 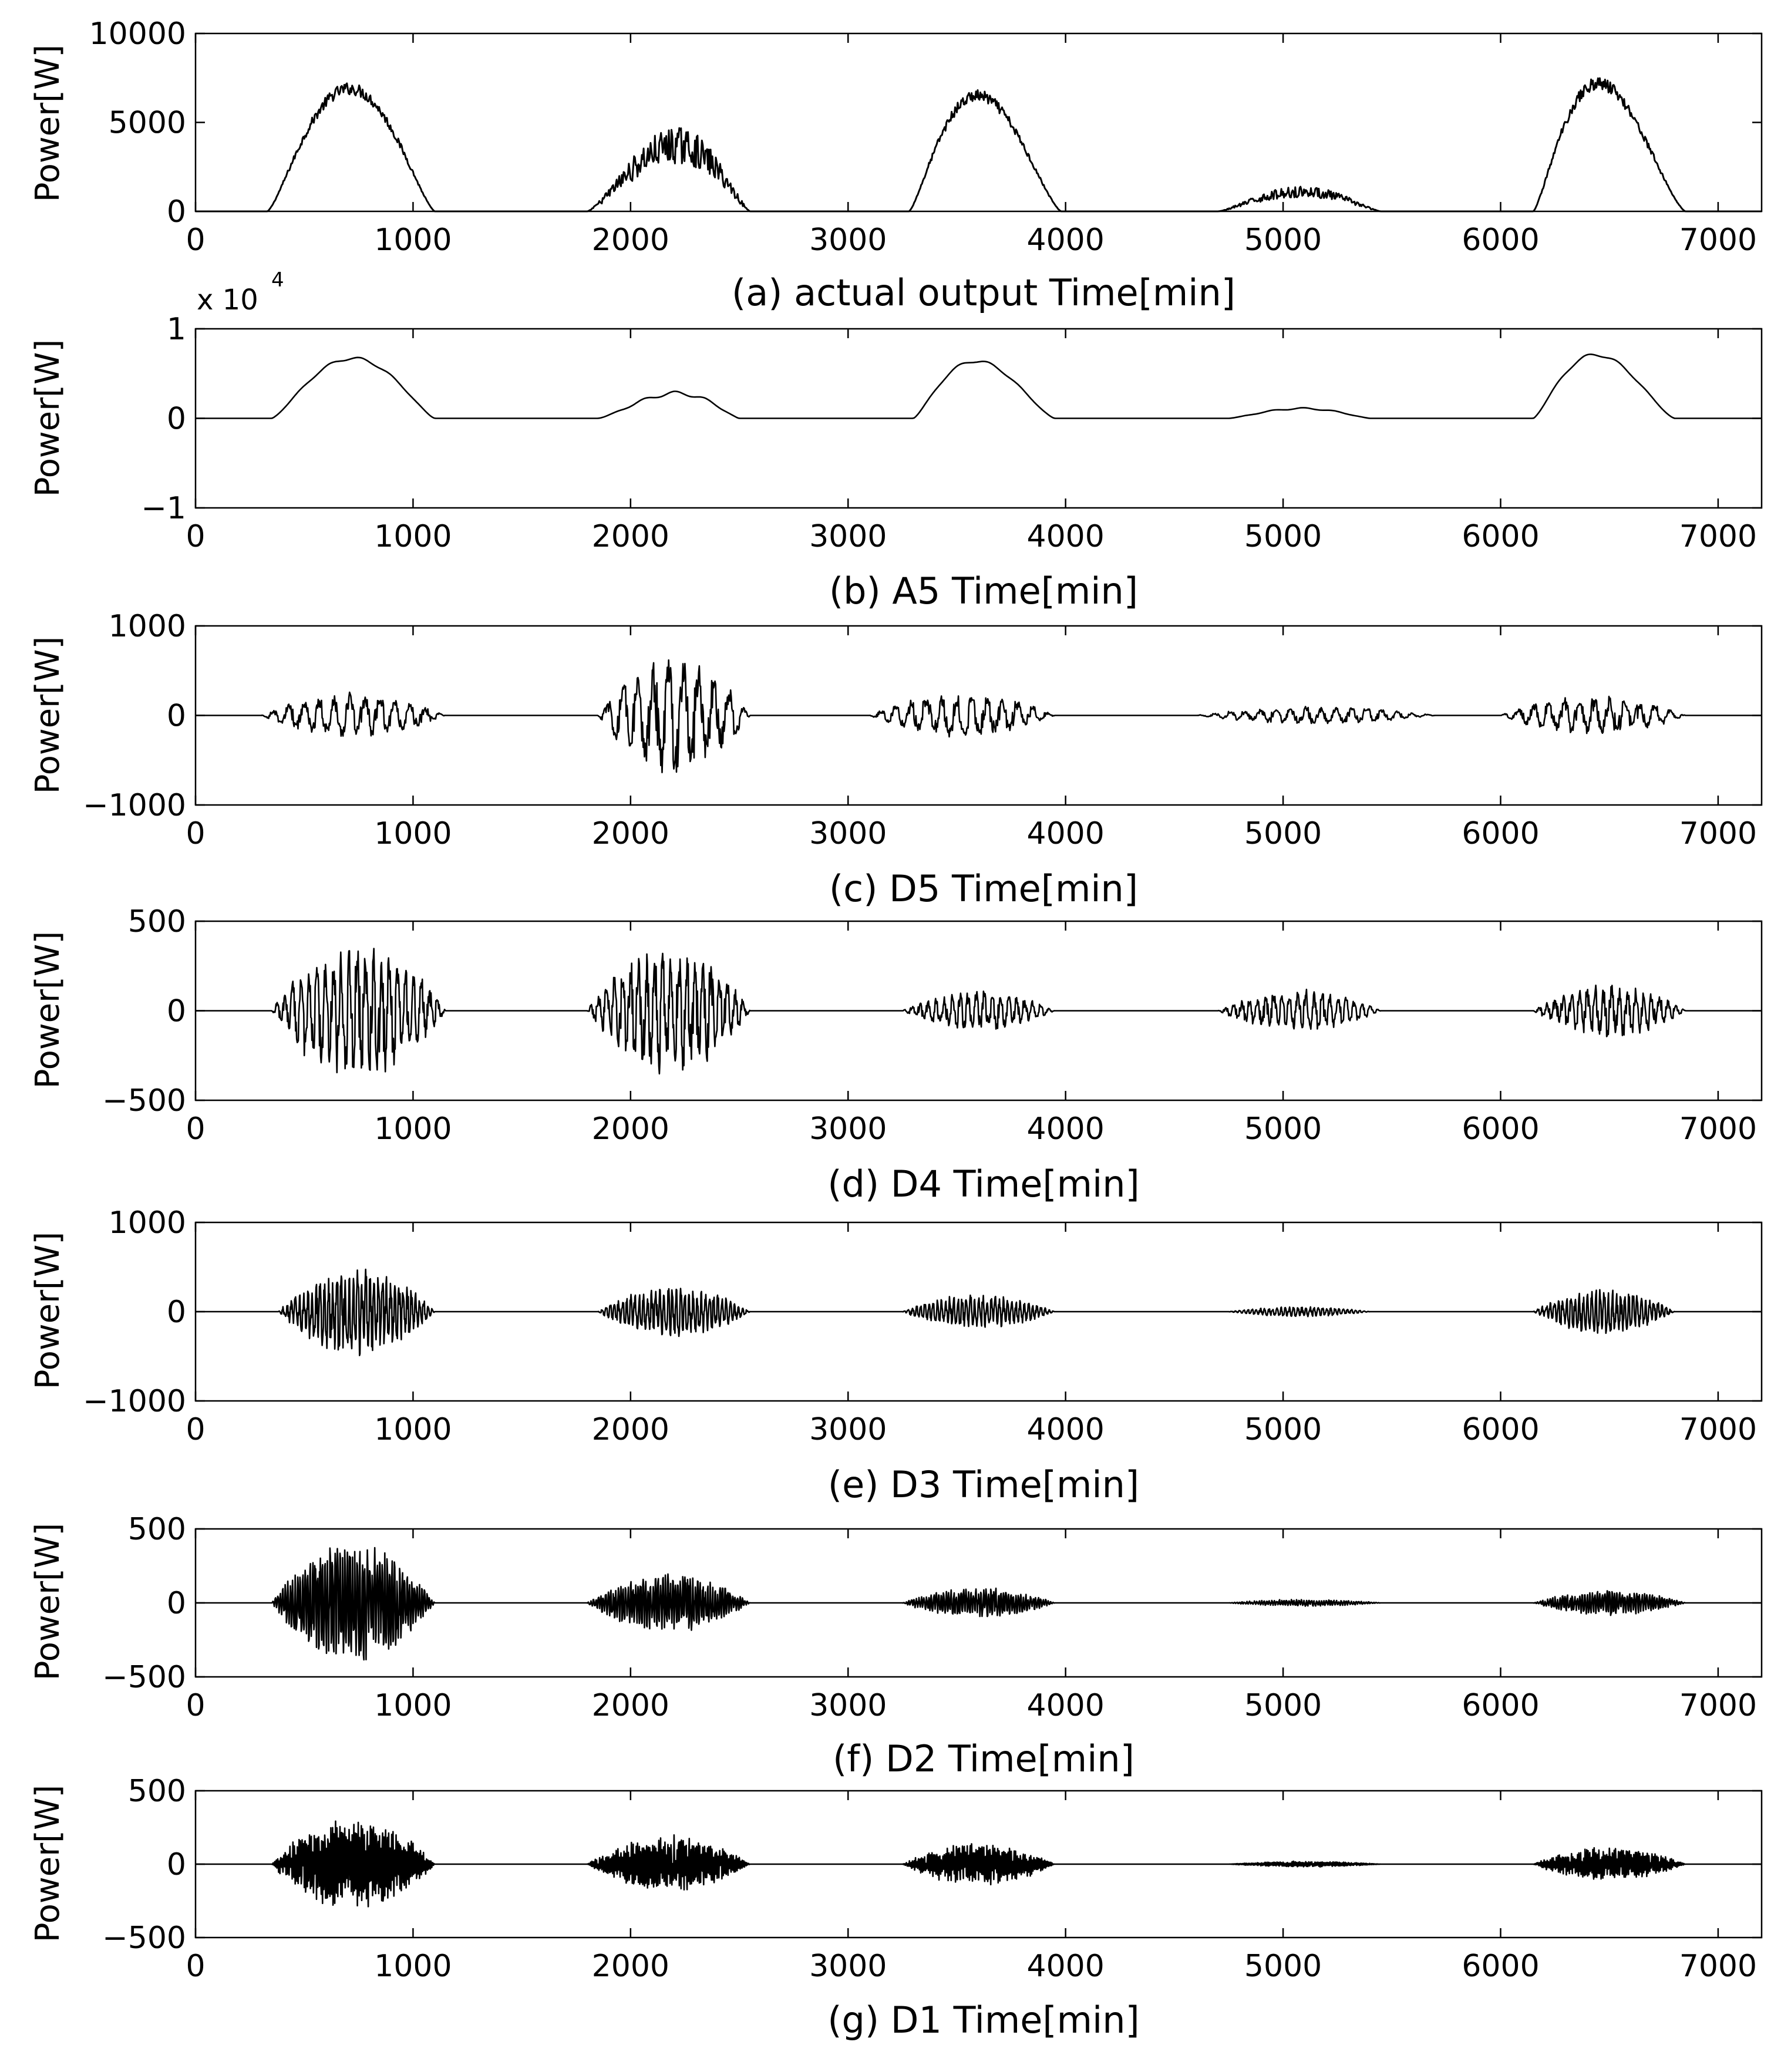 What do you see at coordinates (848, 1430) in the screenshot?
I see `panel-e-xtick-label: 3000` at bounding box center [848, 1430].